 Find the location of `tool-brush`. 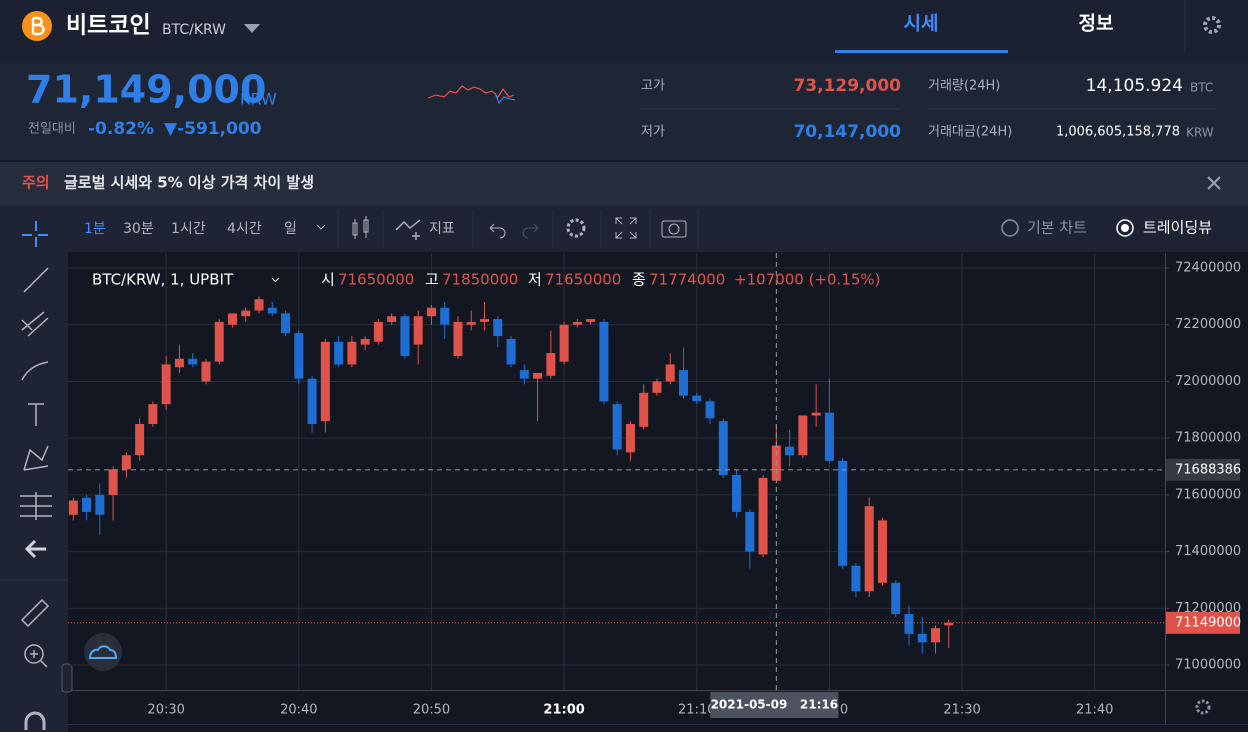

tool-brush is located at coordinates (35, 371).